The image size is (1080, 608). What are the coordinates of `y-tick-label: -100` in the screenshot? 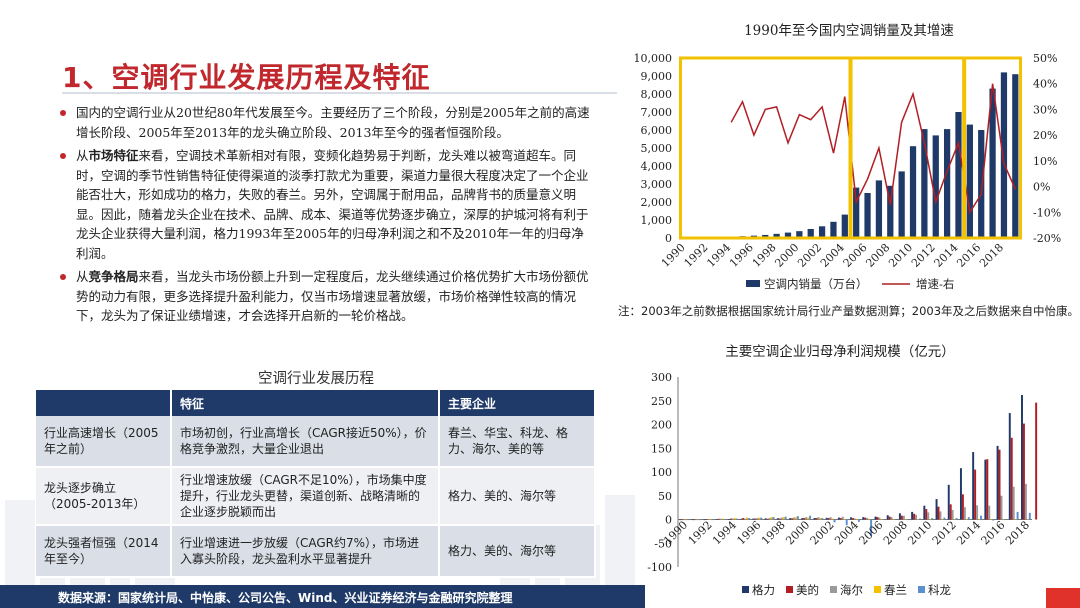 It's located at (659, 567).